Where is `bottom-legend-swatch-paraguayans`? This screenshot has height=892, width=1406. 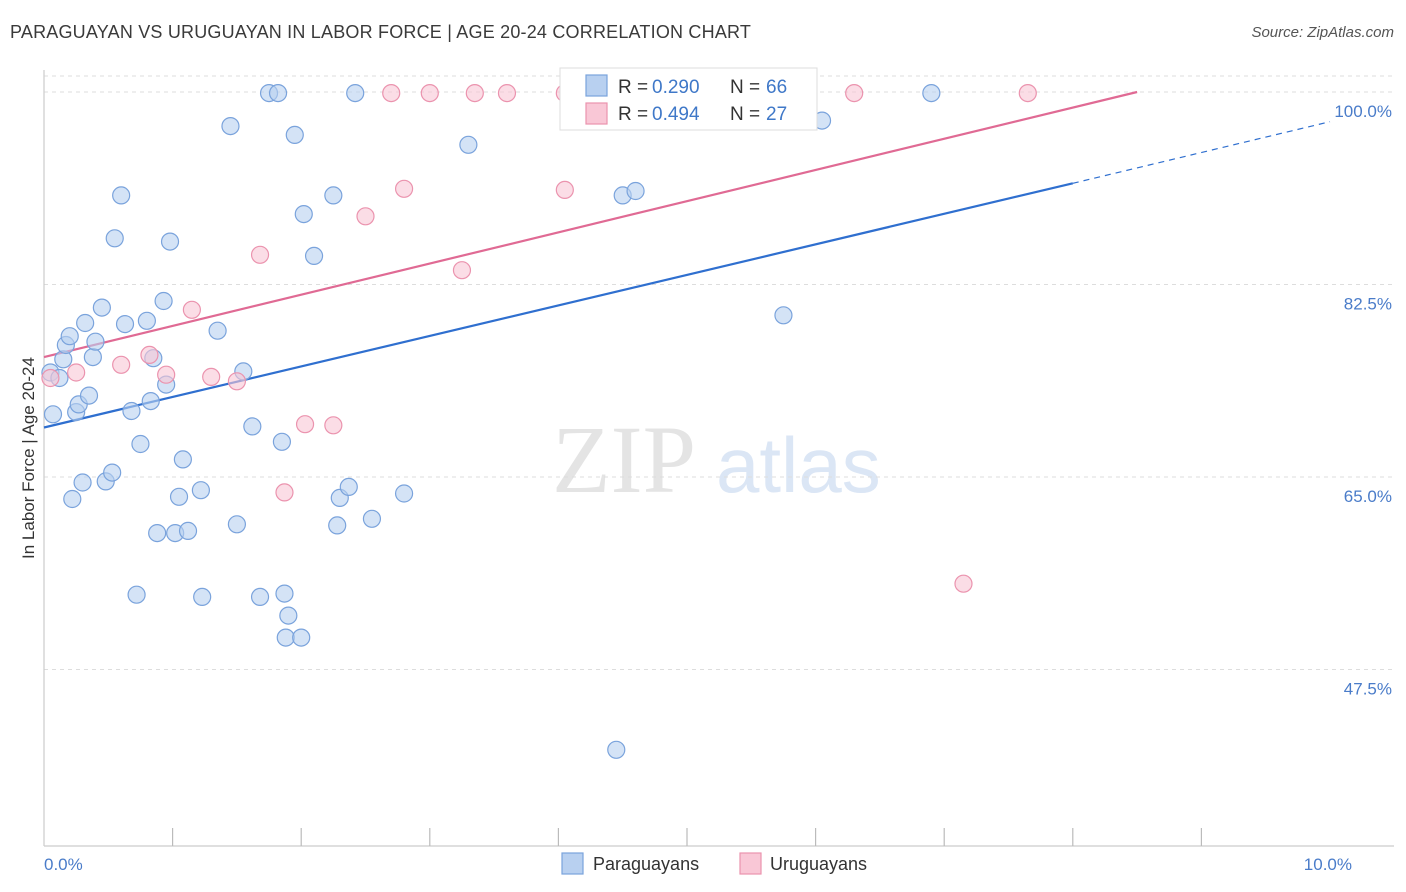 bottom-legend-swatch-paraguayans is located at coordinates (572, 863).